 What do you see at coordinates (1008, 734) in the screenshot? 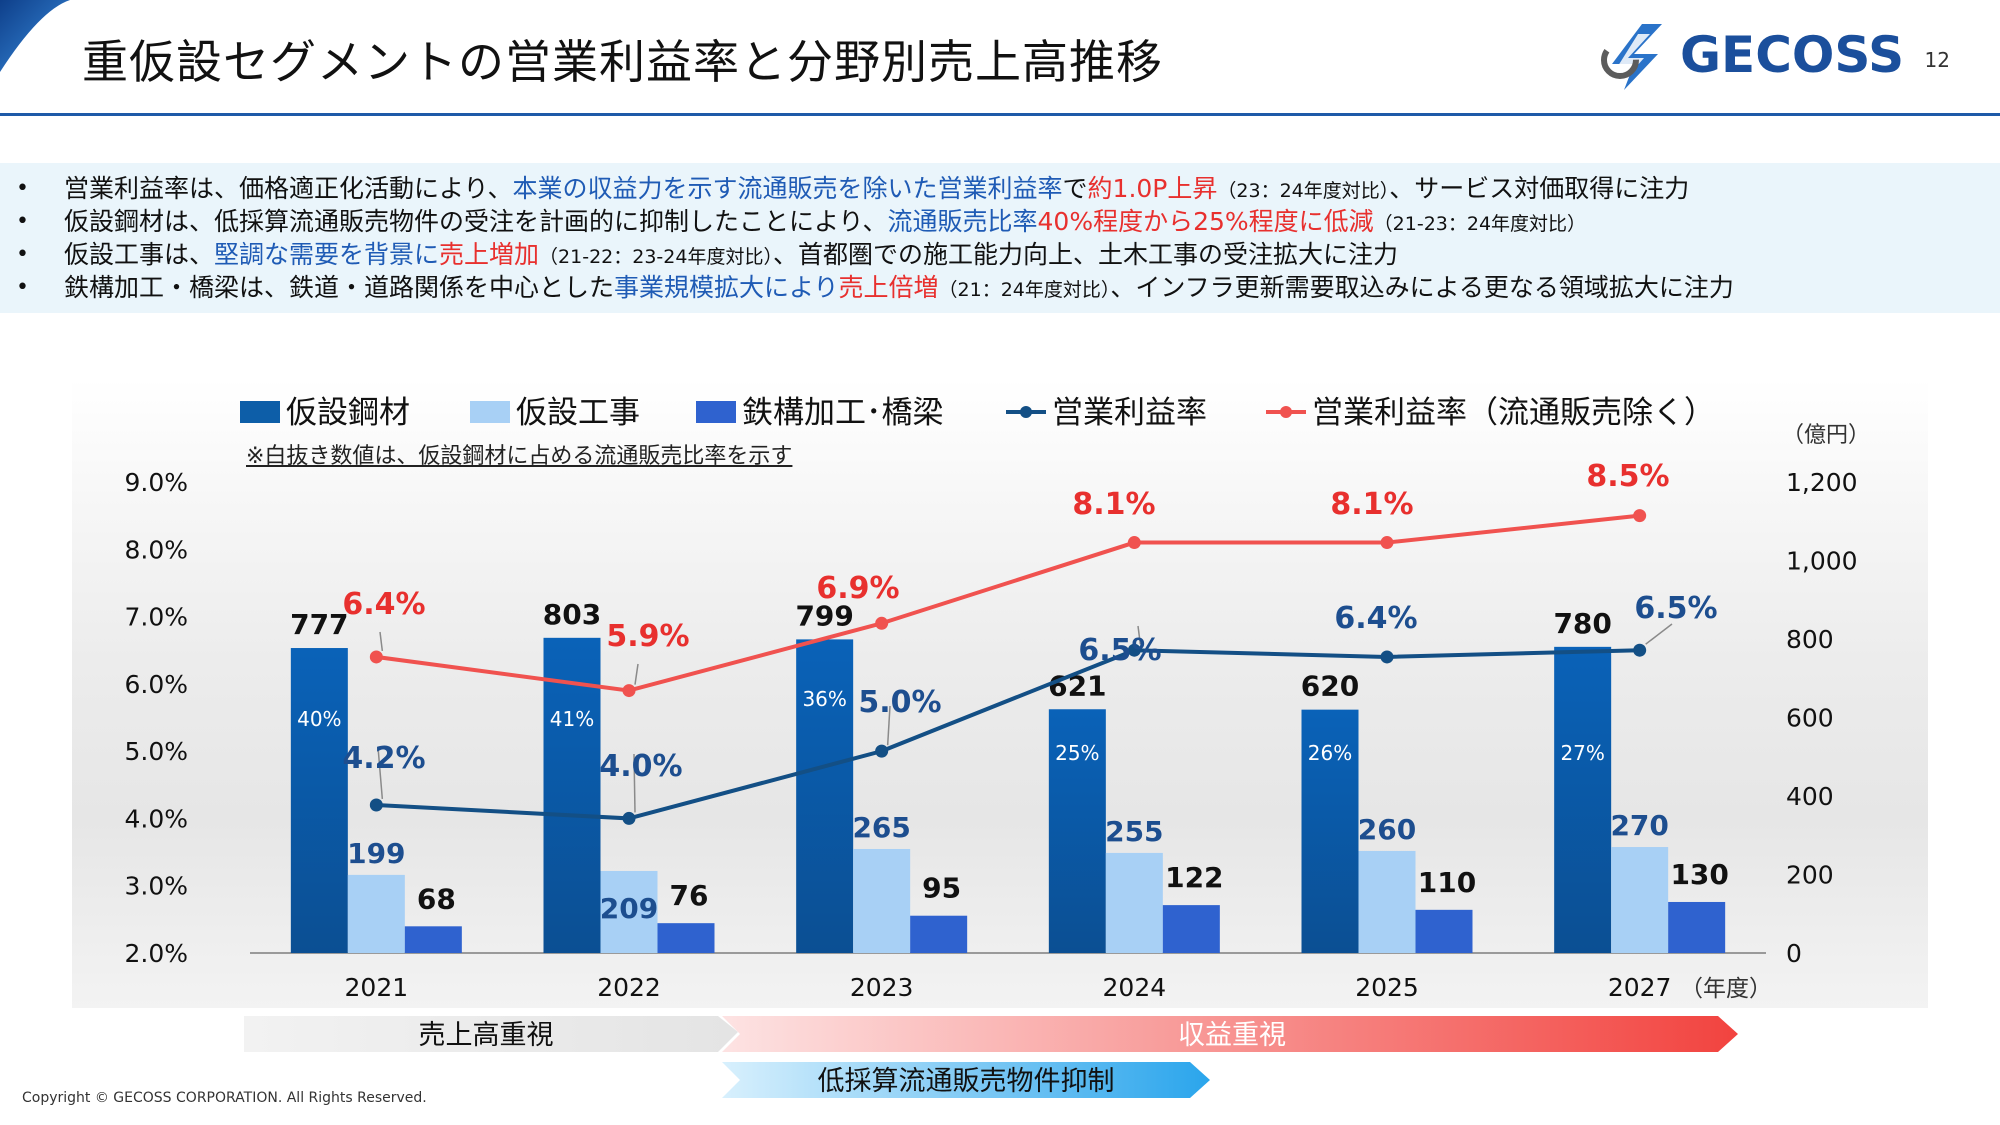
I see `line-operating-margin` at bounding box center [1008, 734].